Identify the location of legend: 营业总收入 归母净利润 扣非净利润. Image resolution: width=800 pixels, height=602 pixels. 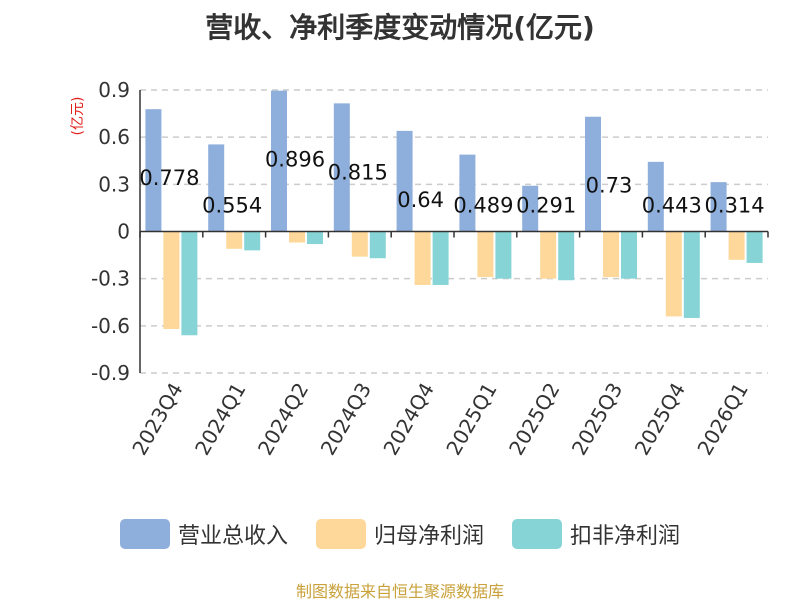
(400, 534).